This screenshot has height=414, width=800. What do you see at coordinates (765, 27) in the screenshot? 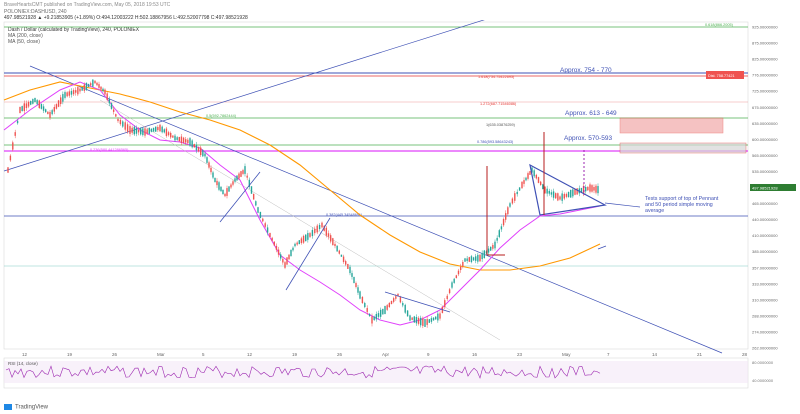
I see `price-axis-tick: 925.00000000` at bounding box center [765, 27].